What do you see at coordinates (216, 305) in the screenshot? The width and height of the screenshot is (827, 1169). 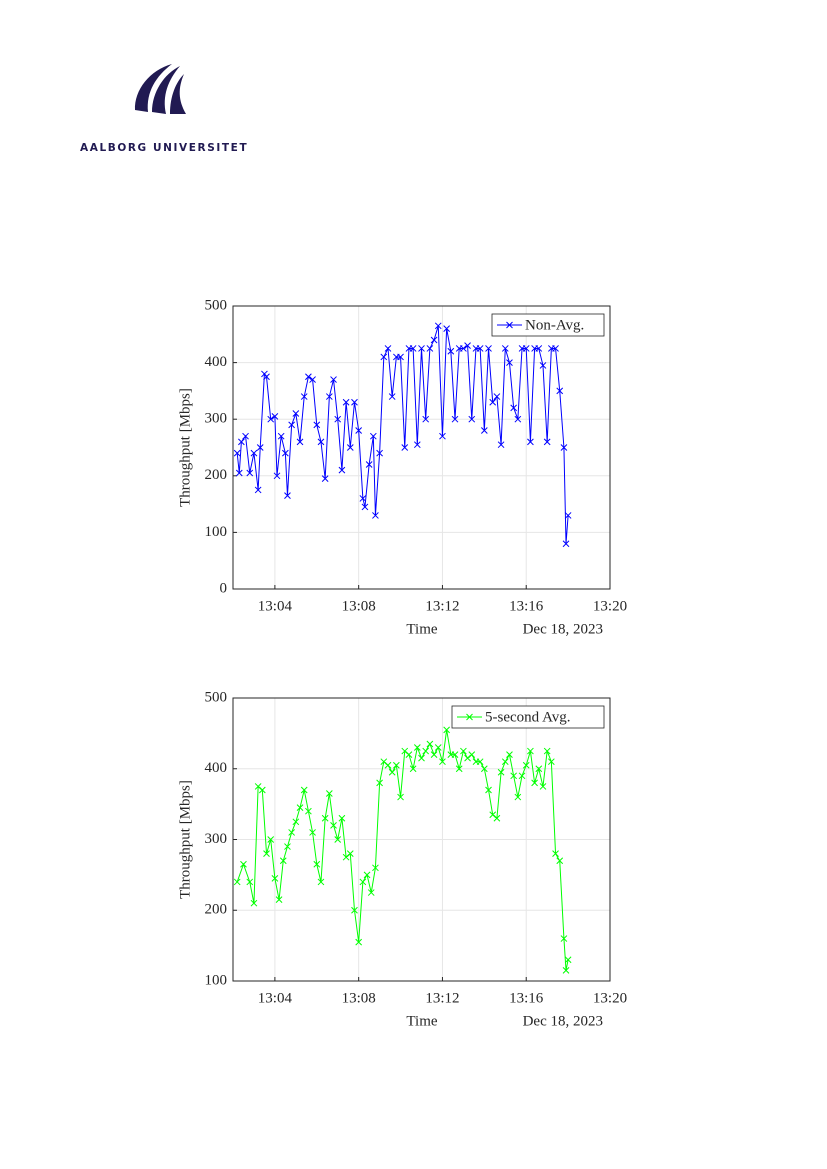 I see `y-tick-label: 500` at bounding box center [216, 305].